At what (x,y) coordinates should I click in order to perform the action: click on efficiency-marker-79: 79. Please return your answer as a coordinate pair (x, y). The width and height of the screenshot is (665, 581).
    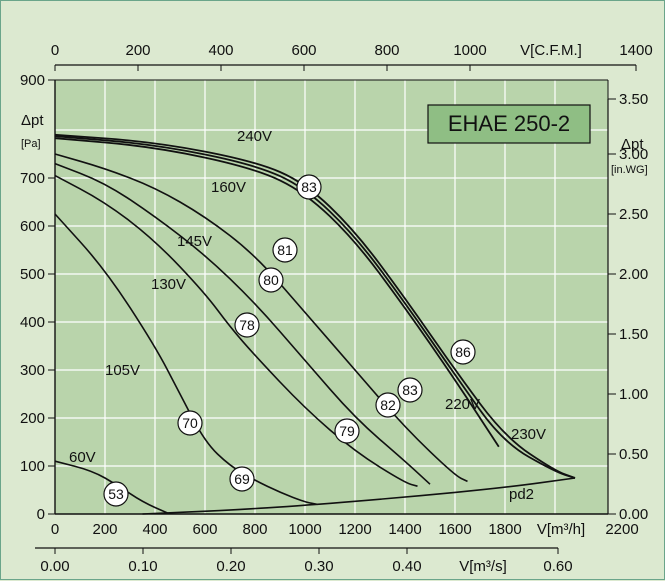
    Looking at the image, I should click on (347, 431).